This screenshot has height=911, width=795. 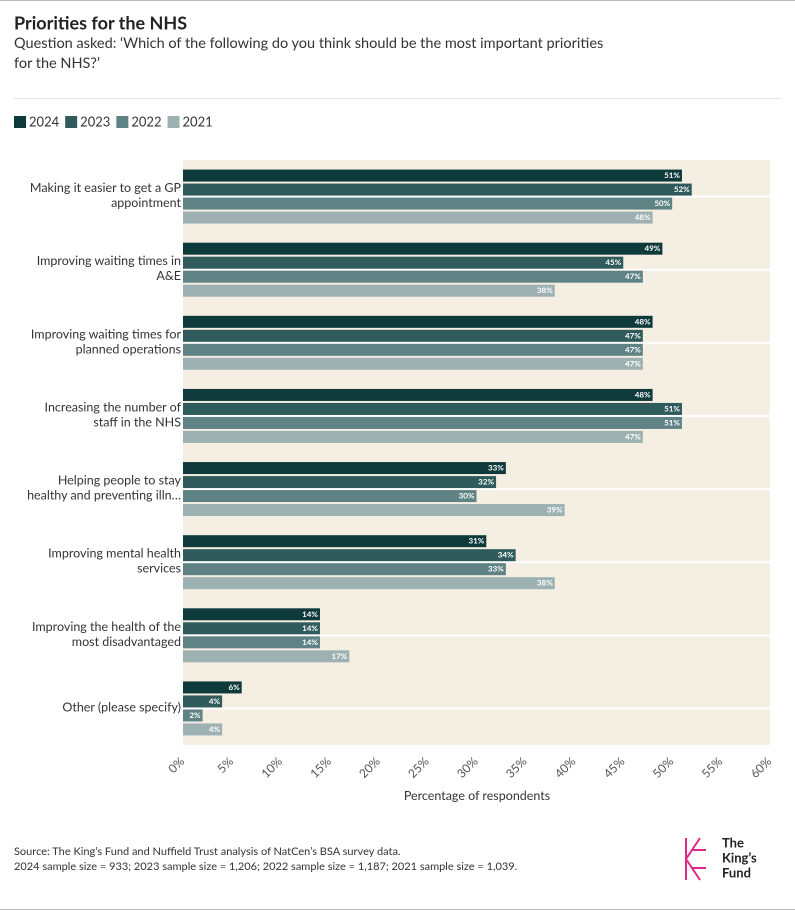 What do you see at coordinates (113, 415) in the screenshot?
I see `category-label: Increasing the number of staff in the NHS` at bounding box center [113, 415].